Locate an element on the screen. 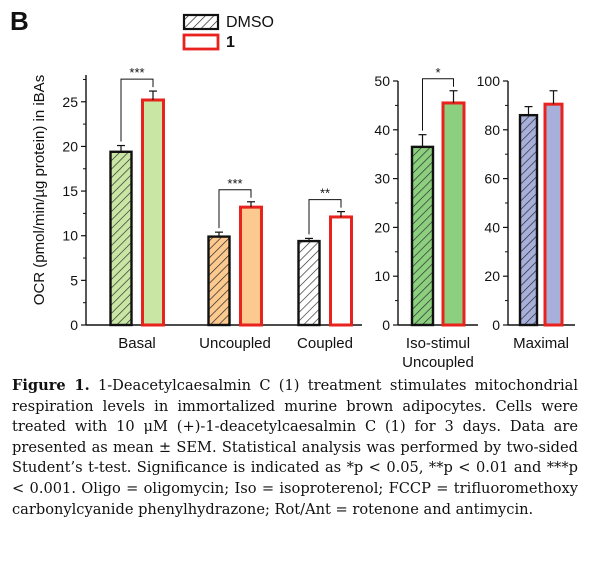 The image size is (590, 586). chart-panel-3: 0 20 40 60 80 100 Maximal is located at coordinates (526, 212).